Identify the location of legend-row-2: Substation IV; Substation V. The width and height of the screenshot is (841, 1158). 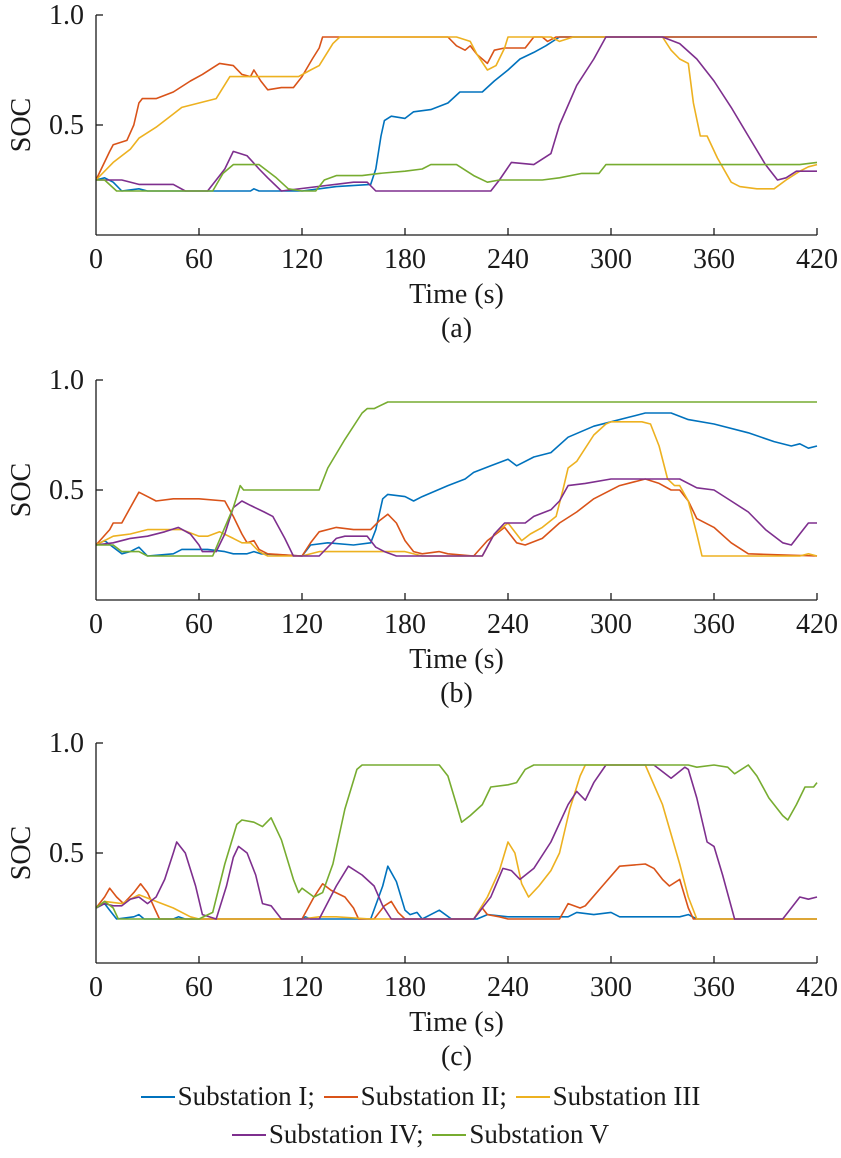
(420, 1134).